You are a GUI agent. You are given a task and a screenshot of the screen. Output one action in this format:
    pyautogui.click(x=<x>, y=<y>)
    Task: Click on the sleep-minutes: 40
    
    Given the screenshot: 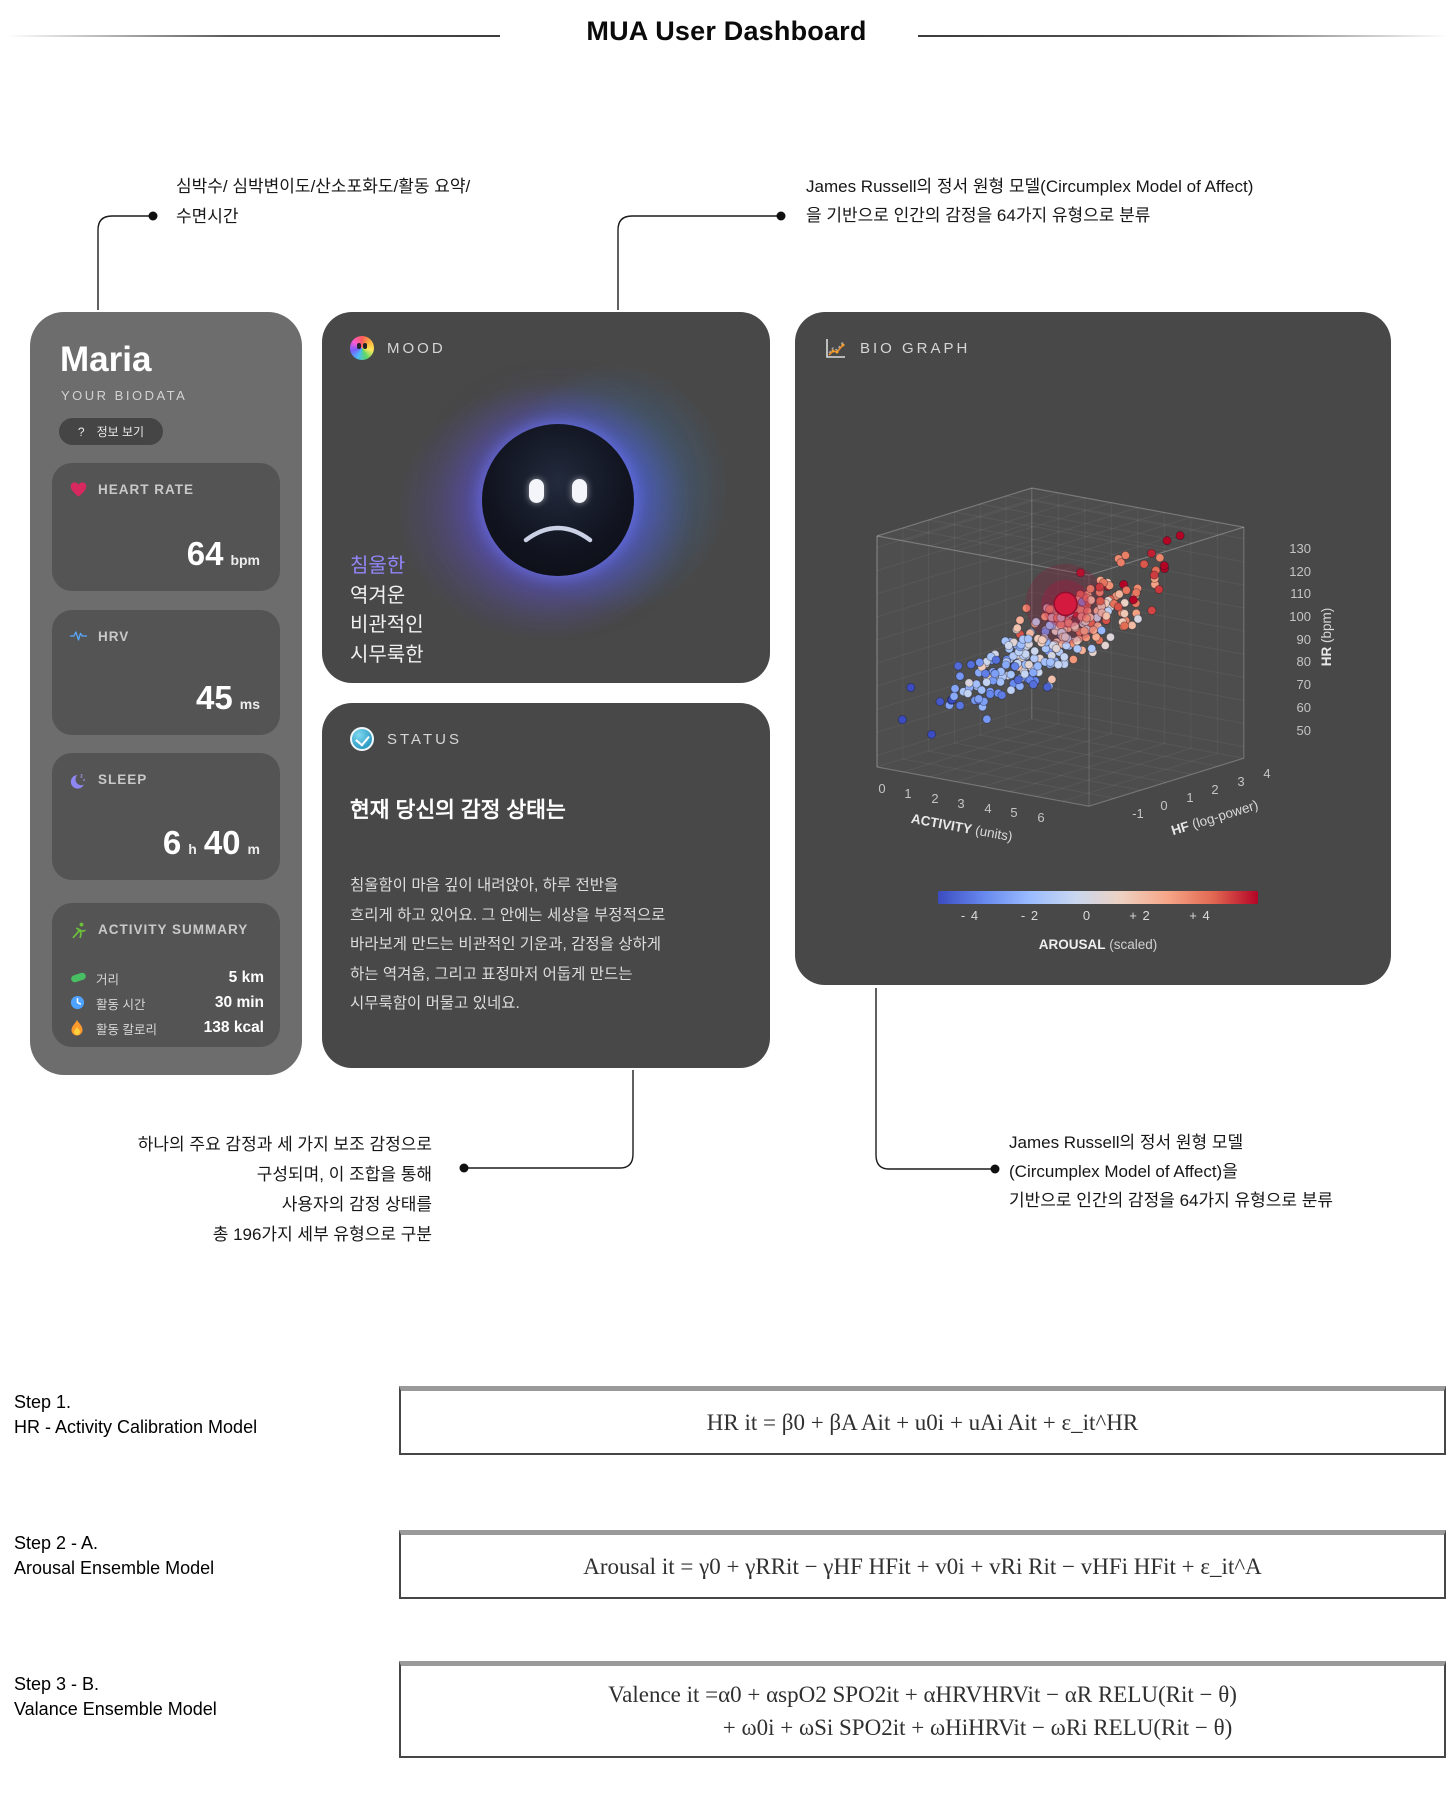 What is the action you would take?
    pyautogui.click(x=222, y=842)
    